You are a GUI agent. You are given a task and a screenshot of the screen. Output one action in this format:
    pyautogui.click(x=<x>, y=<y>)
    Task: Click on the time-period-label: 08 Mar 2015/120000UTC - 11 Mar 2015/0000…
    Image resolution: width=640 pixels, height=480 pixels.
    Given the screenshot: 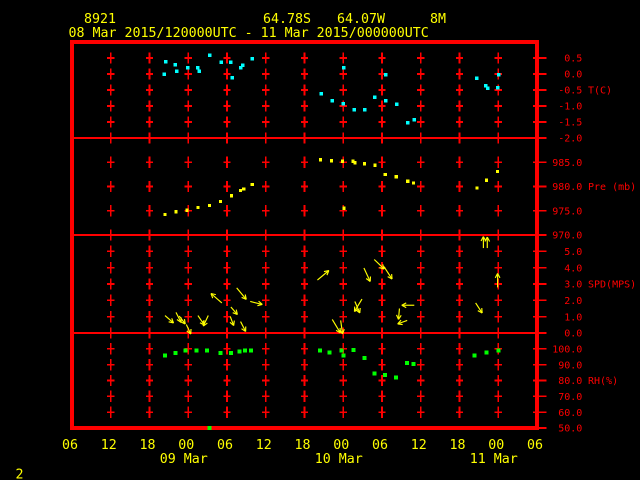 What is the action you would take?
    pyautogui.click(x=249, y=33)
    